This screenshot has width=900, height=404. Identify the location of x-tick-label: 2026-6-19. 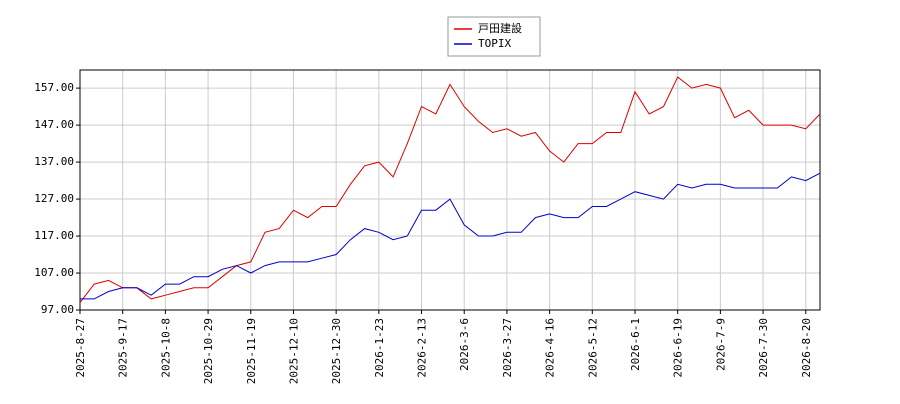
(678, 348).